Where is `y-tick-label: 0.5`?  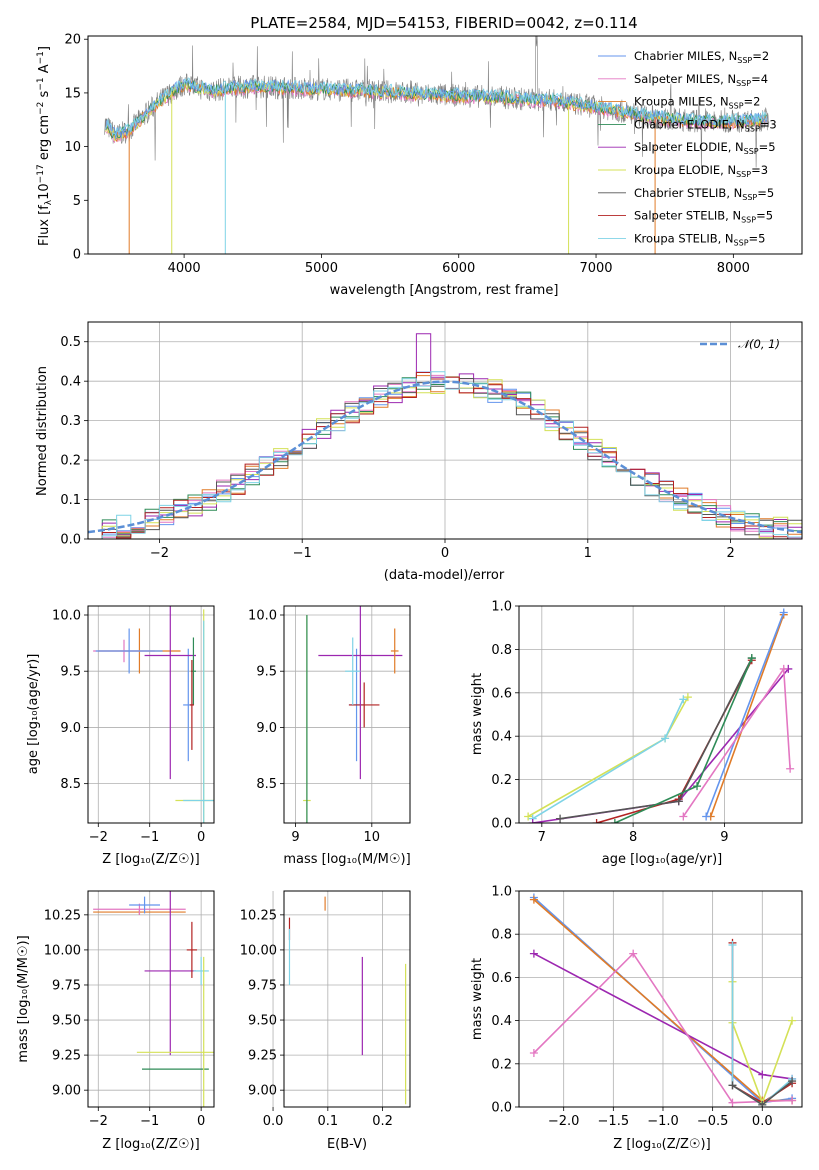
y-tick-label: 0.5 is located at coordinates (70, 342).